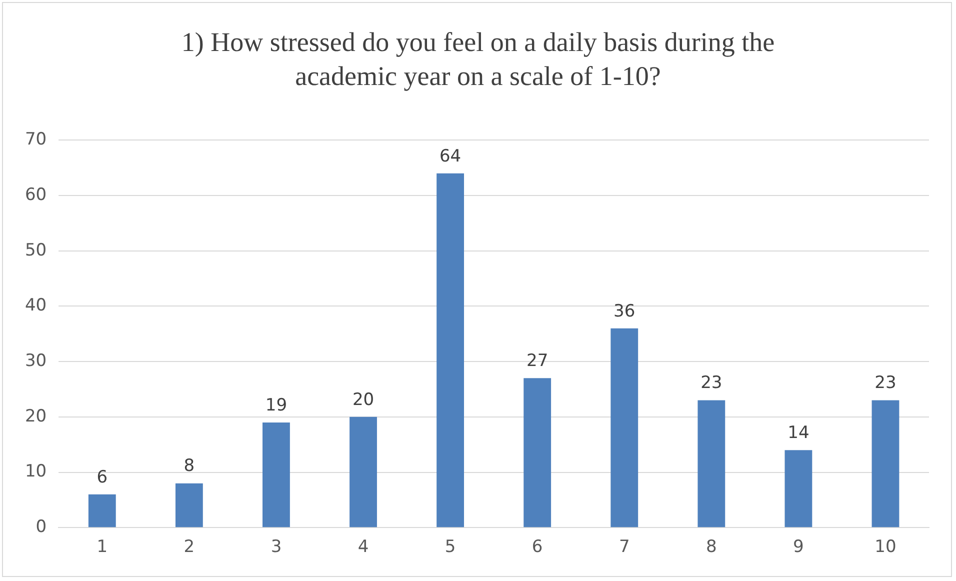 The width and height of the screenshot is (956, 581). Describe the element at coordinates (798, 547) in the screenshot. I see `x-tick-label: 9` at that location.